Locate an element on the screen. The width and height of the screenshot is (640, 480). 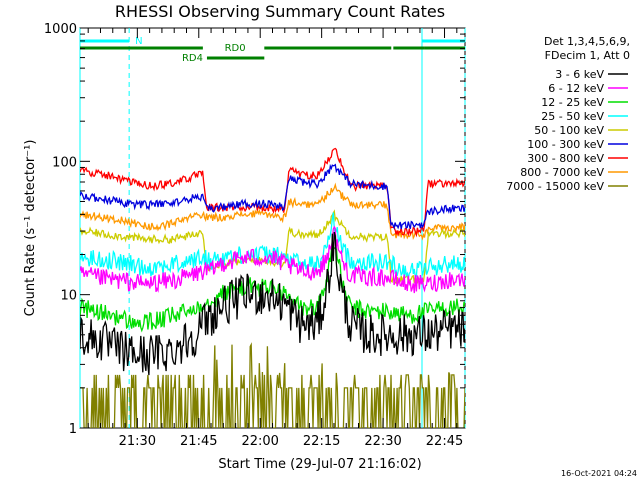
annotation-label-rd4: RD4 is located at coordinates (192, 58).